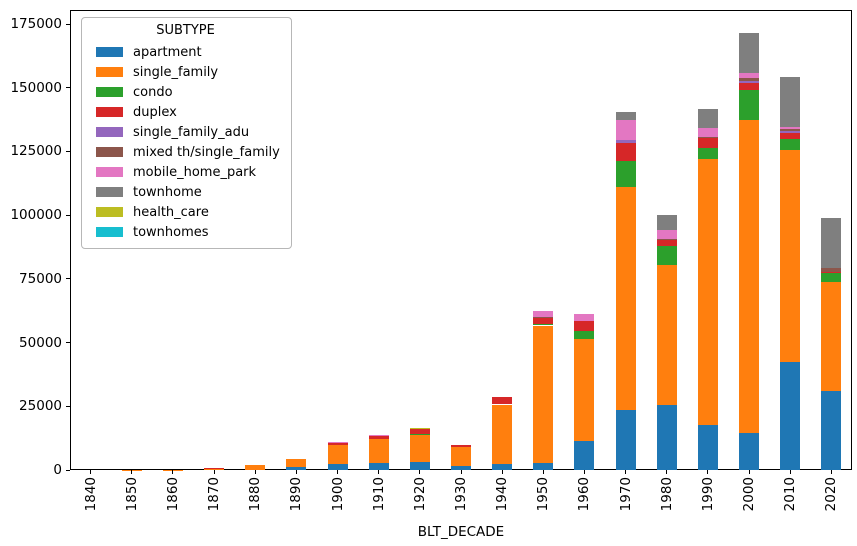 The height and width of the screenshot is (546, 857). Describe the element at coordinates (543, 314) in the screenshot. I see `bar-segment-1950-mobile-home-park` at that location.